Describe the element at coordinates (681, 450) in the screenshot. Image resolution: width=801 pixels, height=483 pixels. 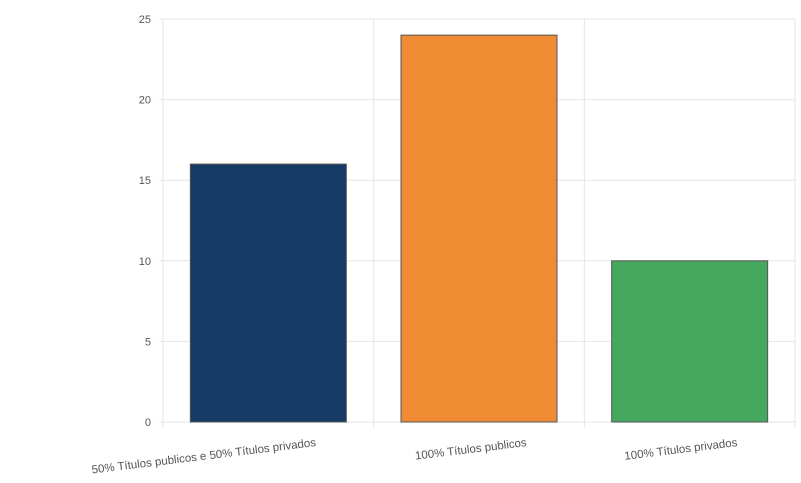
I see `x-category-label: 100% Títulos privados` at that location.